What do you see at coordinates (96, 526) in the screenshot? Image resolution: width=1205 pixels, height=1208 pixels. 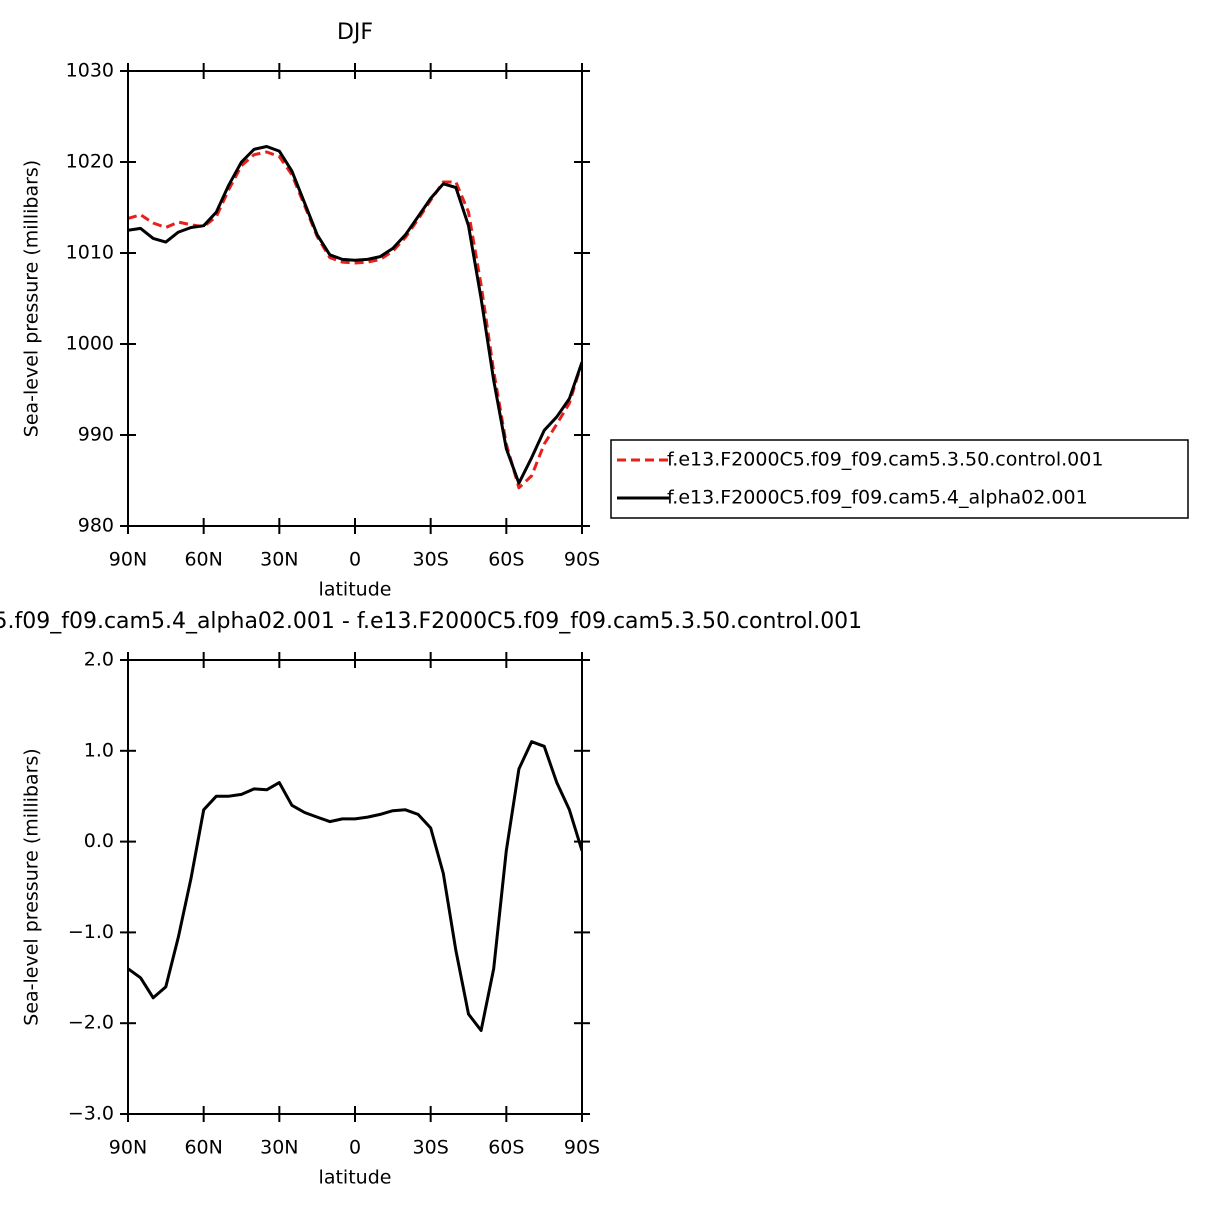 I see `y-tick-label: 980` at bounding box center [96, 526].